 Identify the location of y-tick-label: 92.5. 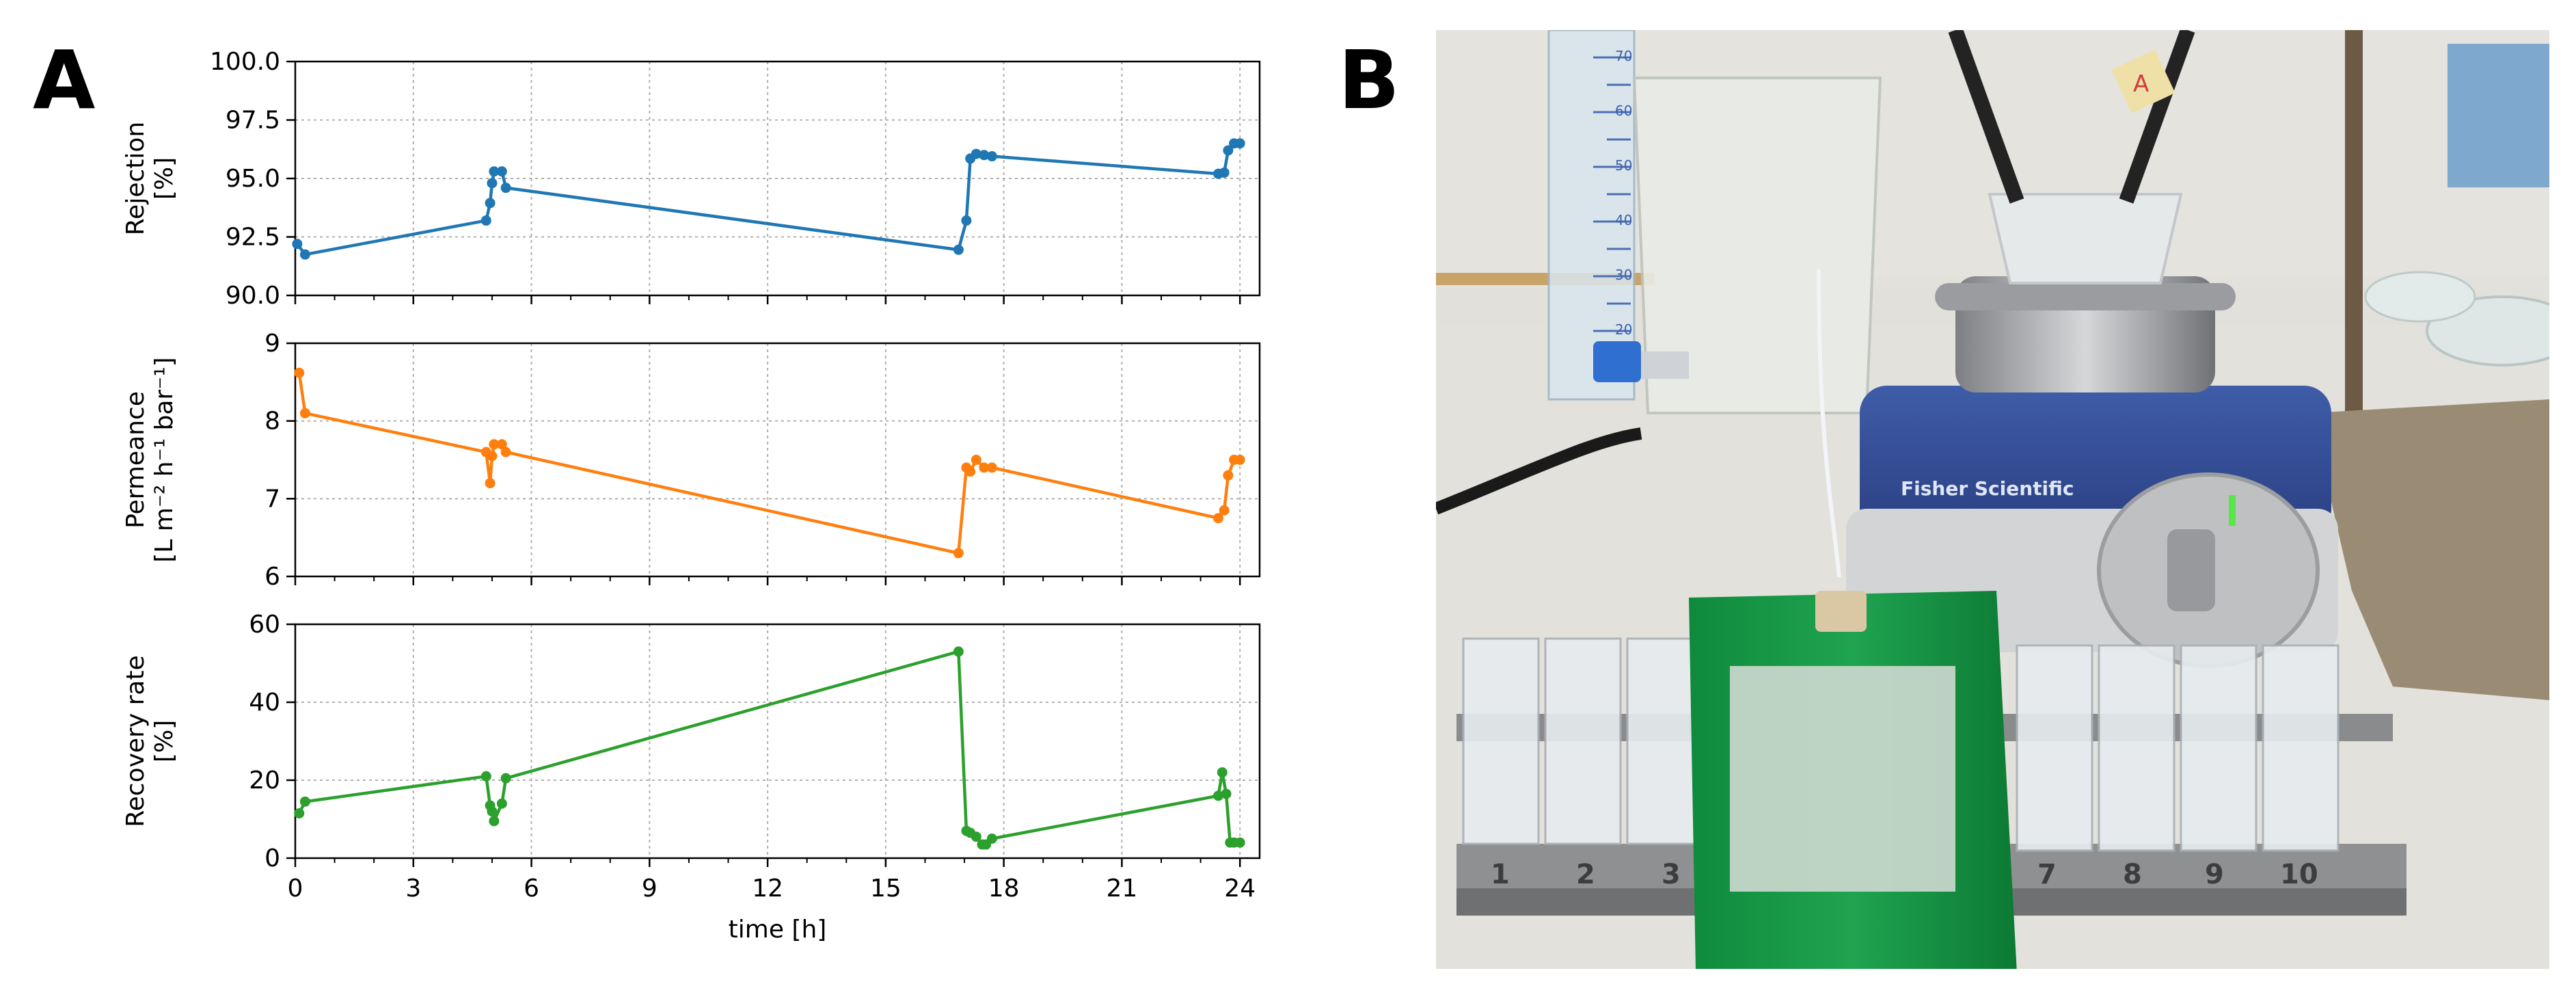
(253, 238).